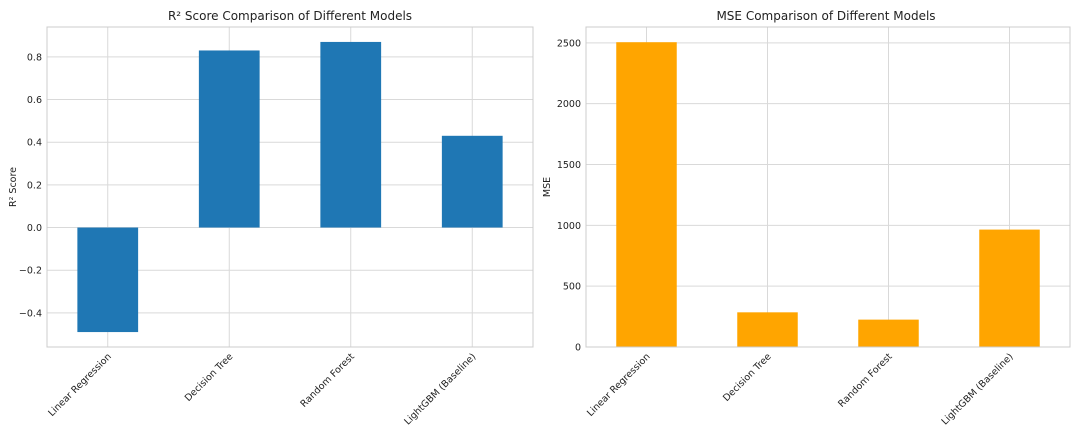 This screenshot has width=1080, height=432. Describe the element at coordinates (569, 43) in the screenshot. I see `y-tick-label: 2500` at that location.